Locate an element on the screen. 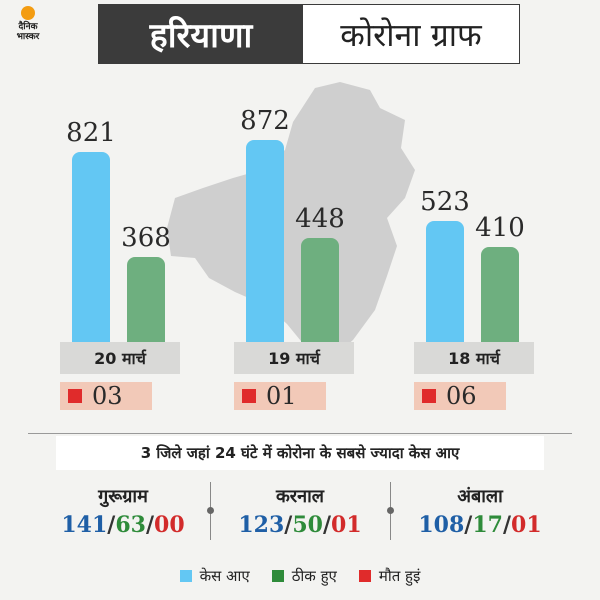 The height and width of the screenshot is (600, 600). data-label-recovered-18-march: 410 is located at coordinates (500, 228).